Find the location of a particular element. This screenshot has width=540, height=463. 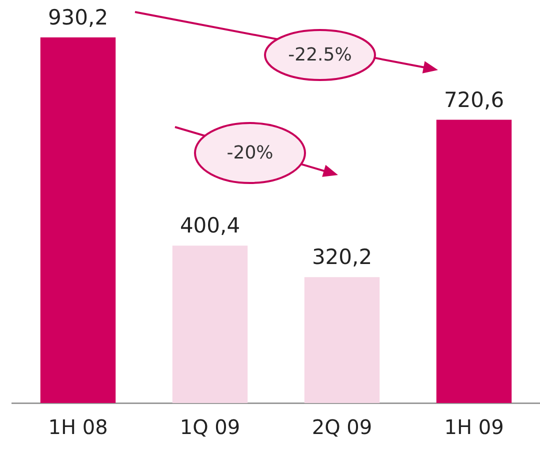

annotation: -20% is located at coordinates (250, 153).